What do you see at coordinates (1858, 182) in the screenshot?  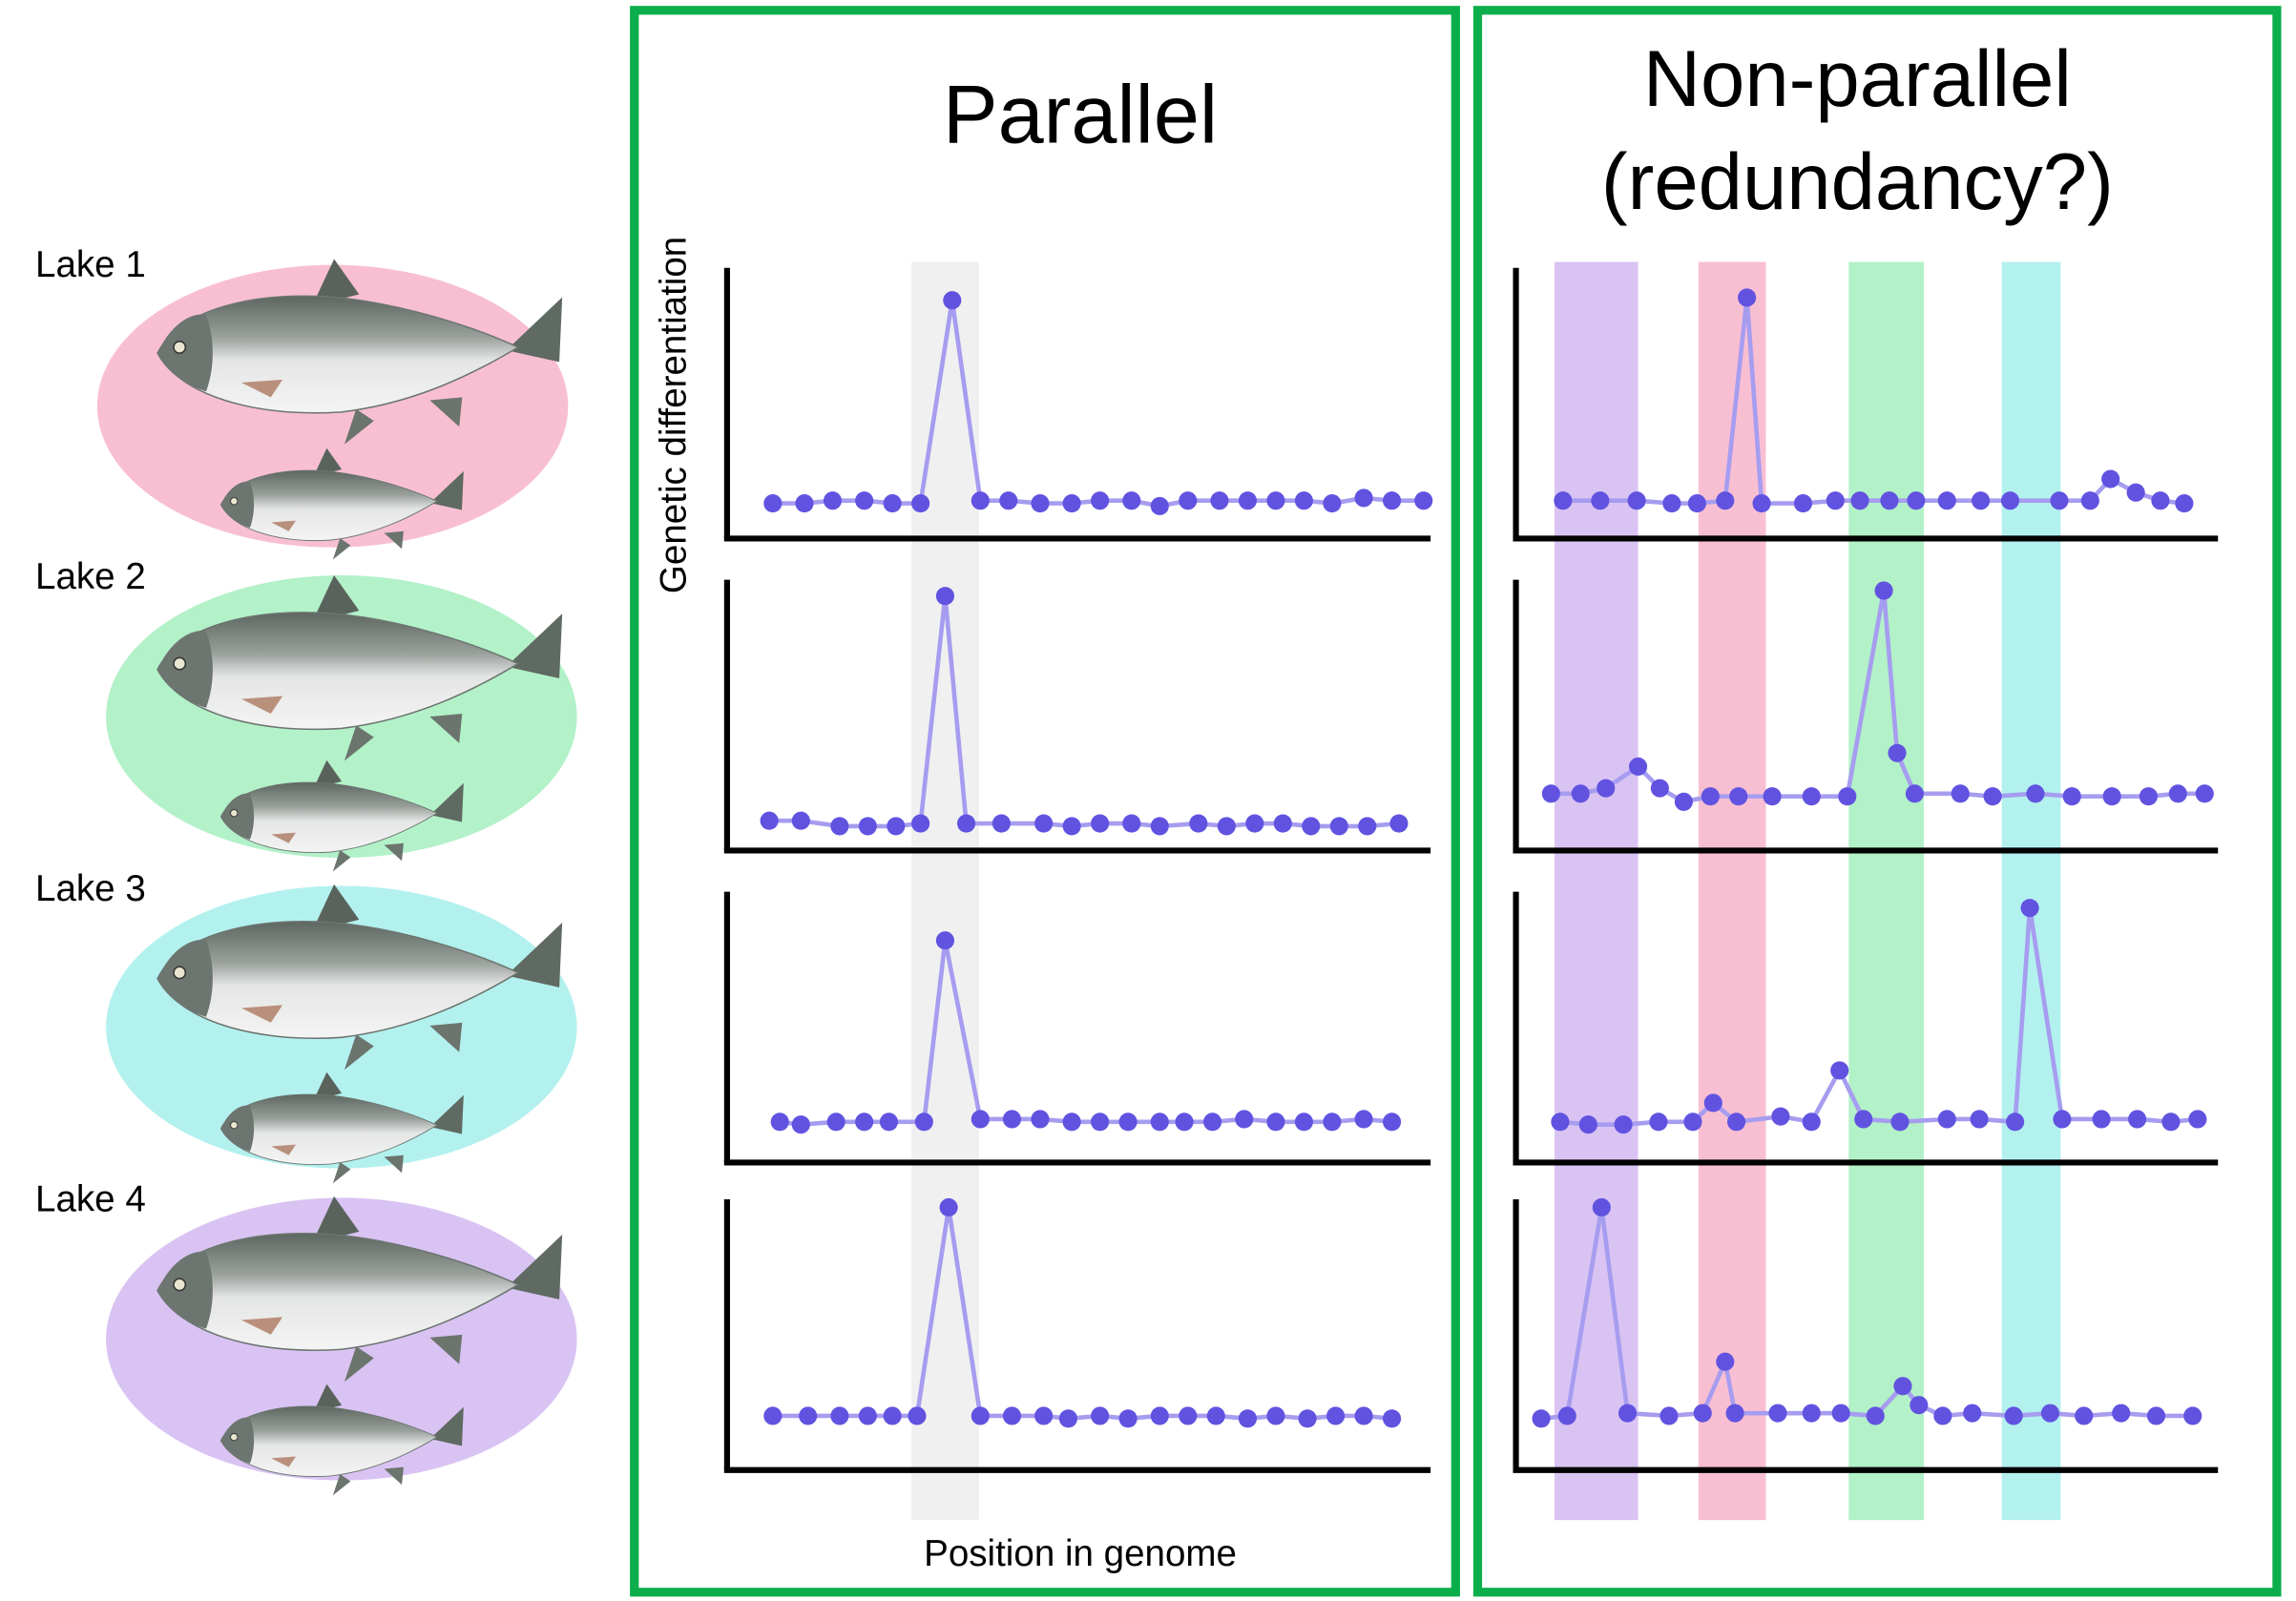 I see `nonparallel-subtitle: (redundancy?)` at bounding box center [1858, 182].